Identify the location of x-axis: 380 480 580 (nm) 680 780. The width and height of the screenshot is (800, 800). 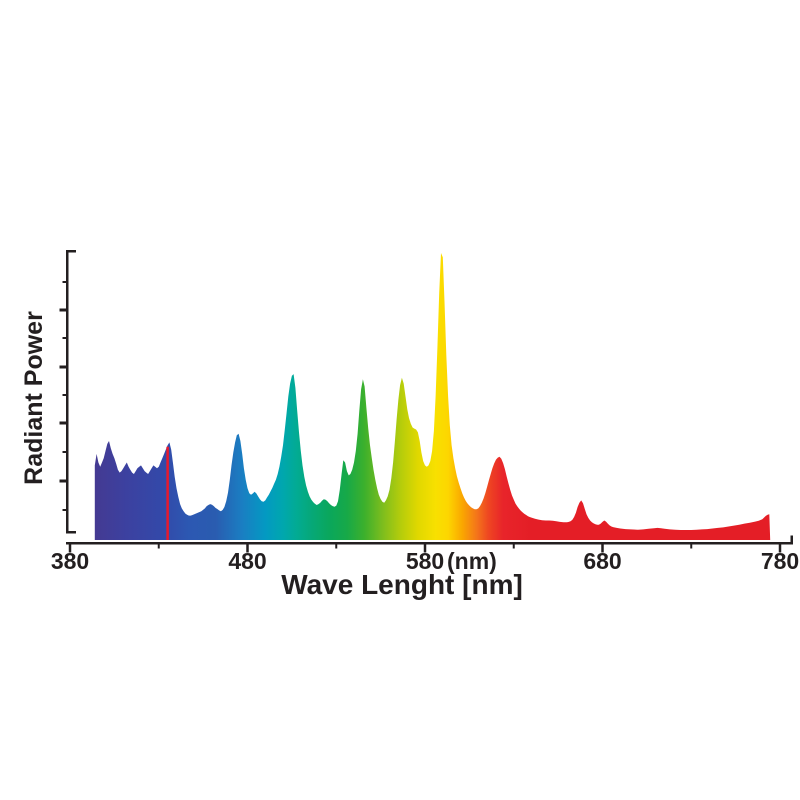
(425, 554).